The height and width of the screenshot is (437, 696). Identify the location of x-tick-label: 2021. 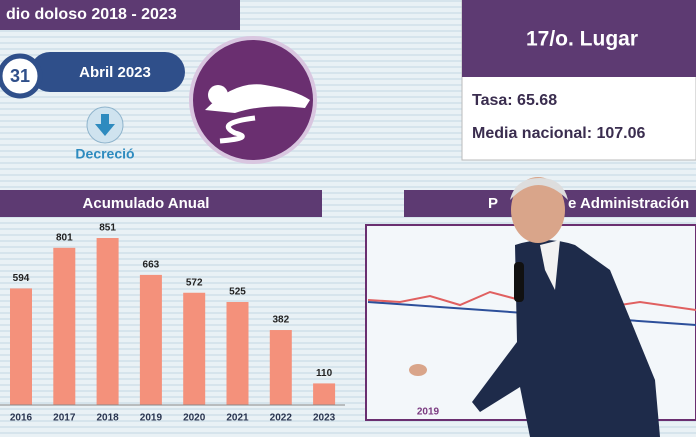
(237, 418).